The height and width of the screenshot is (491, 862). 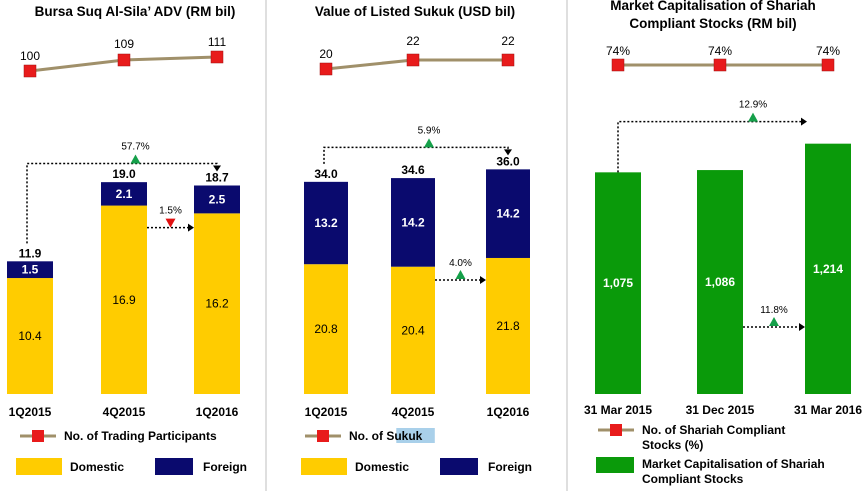 I want to click on legend-label: Stocks (%), so click(x=672, y=445).